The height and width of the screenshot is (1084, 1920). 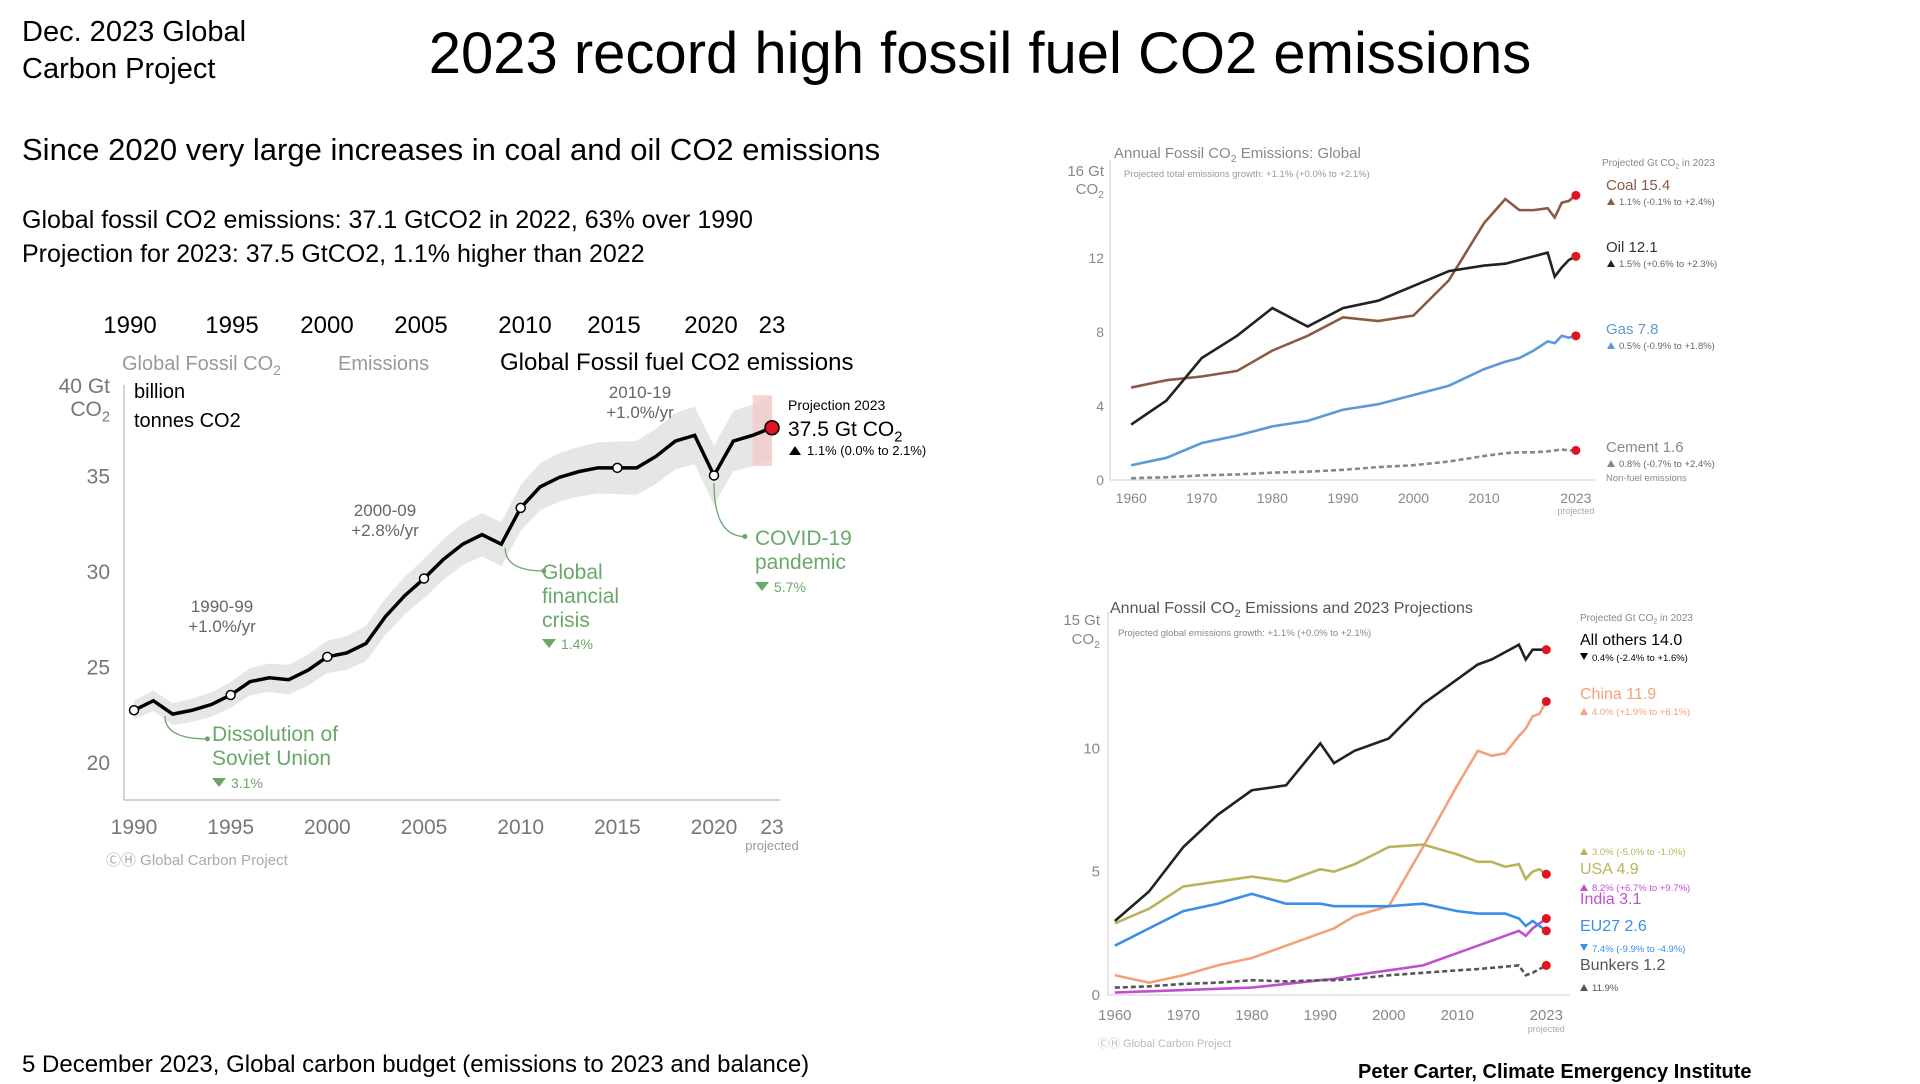 What do you see at coordinates (420, 325) in the screenshot?
I see `top-year-label: 2005` at bounding box center [420, 325].